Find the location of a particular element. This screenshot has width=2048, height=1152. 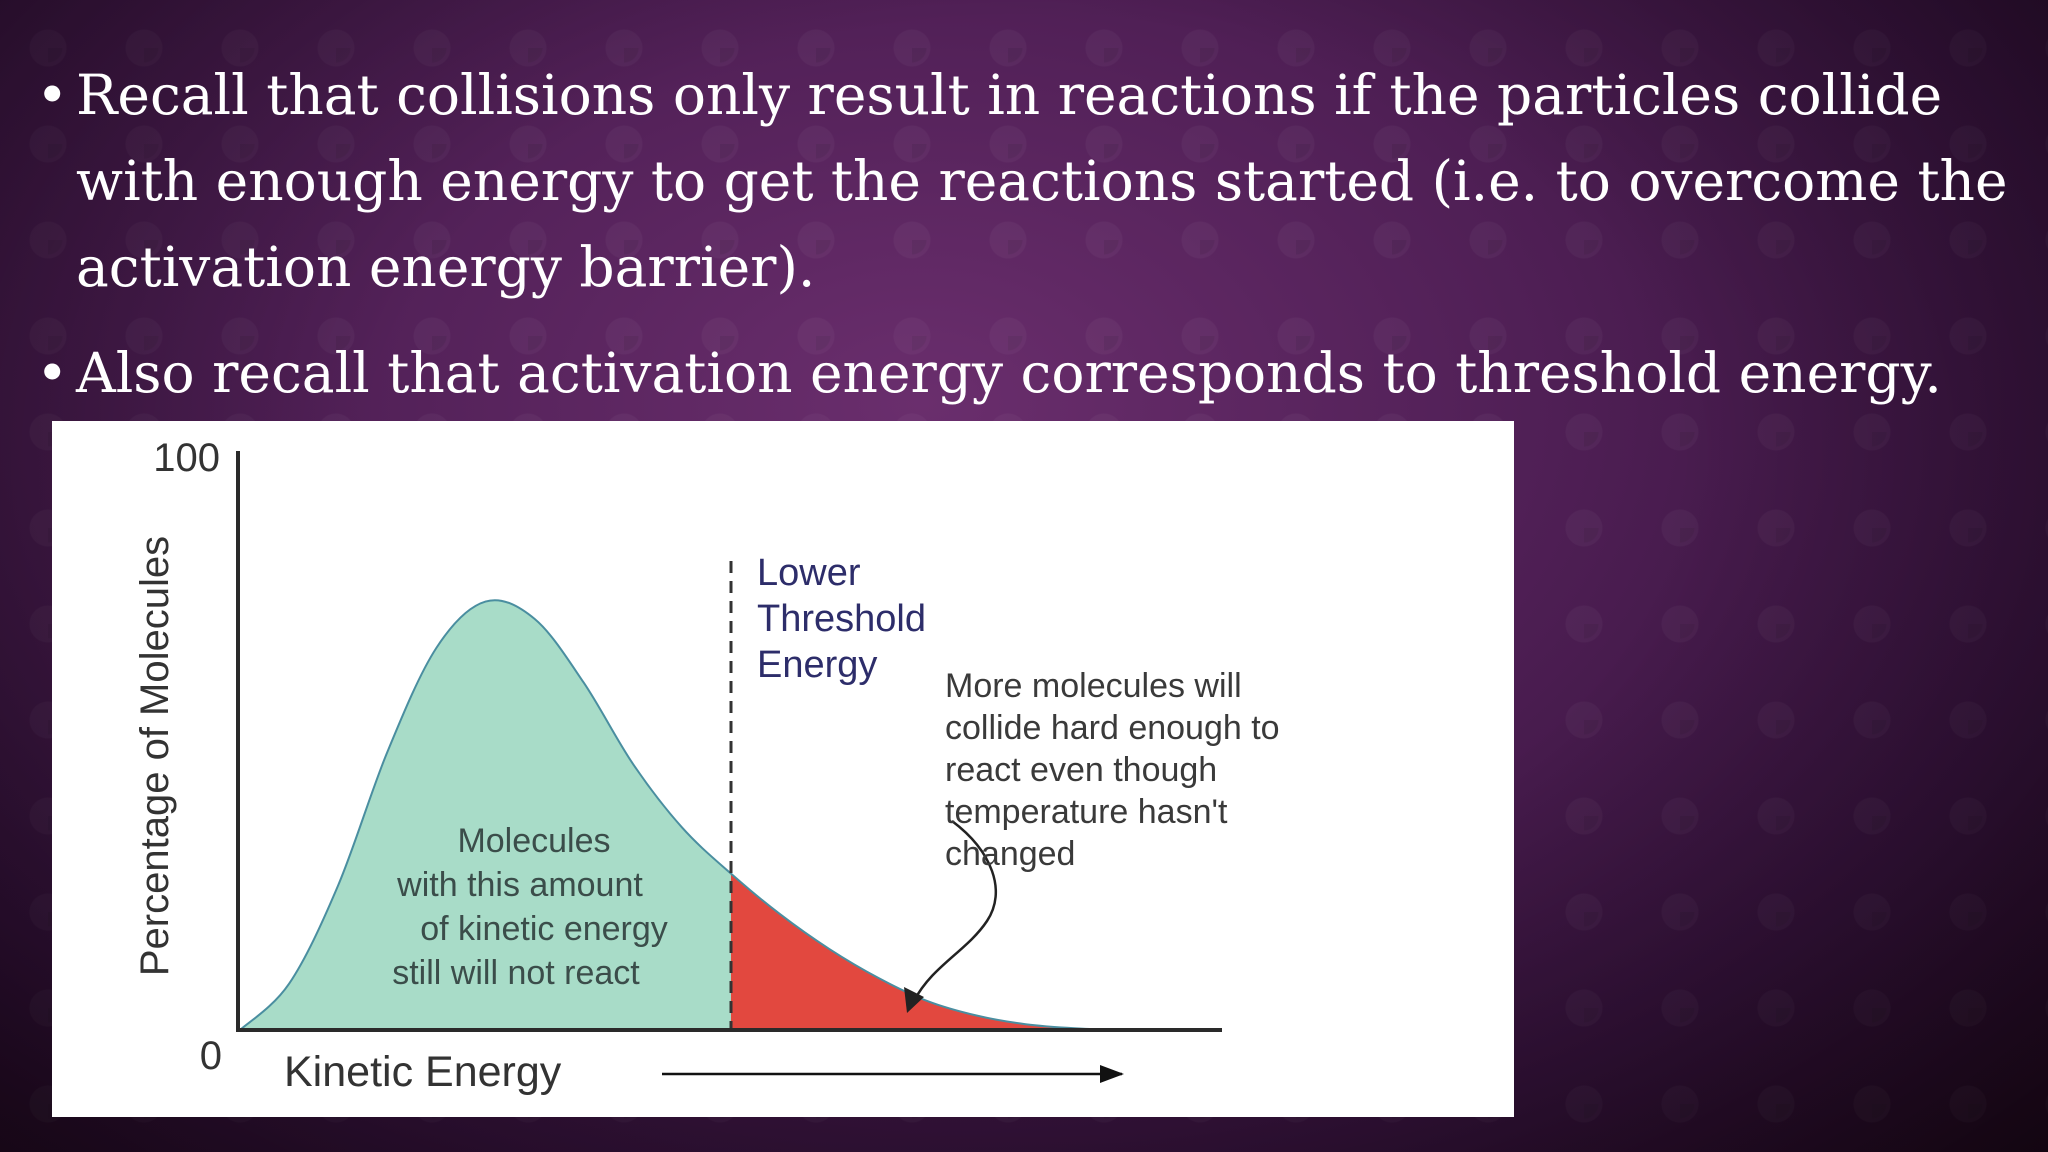

y-tick-label: 0 is located at coordinates (211, 1056).